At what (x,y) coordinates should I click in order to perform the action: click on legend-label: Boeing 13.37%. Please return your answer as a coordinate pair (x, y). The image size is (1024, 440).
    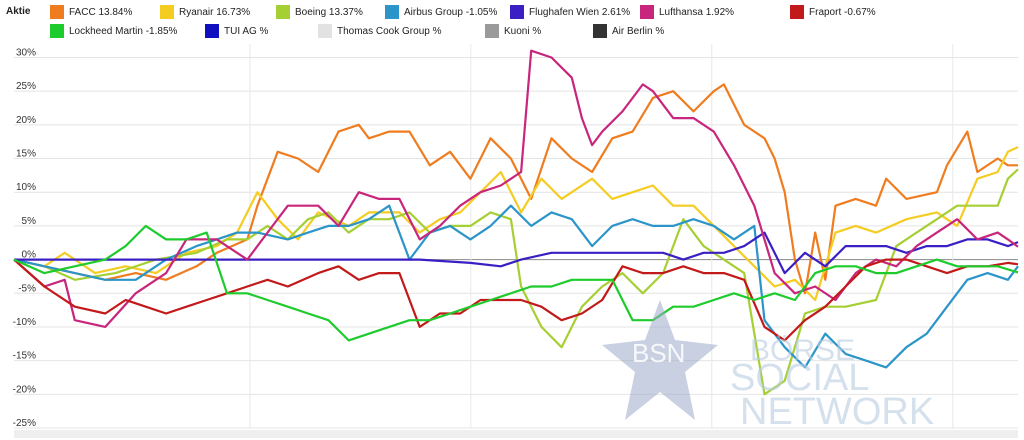
    Looking at the image, I should click on (329, 12).